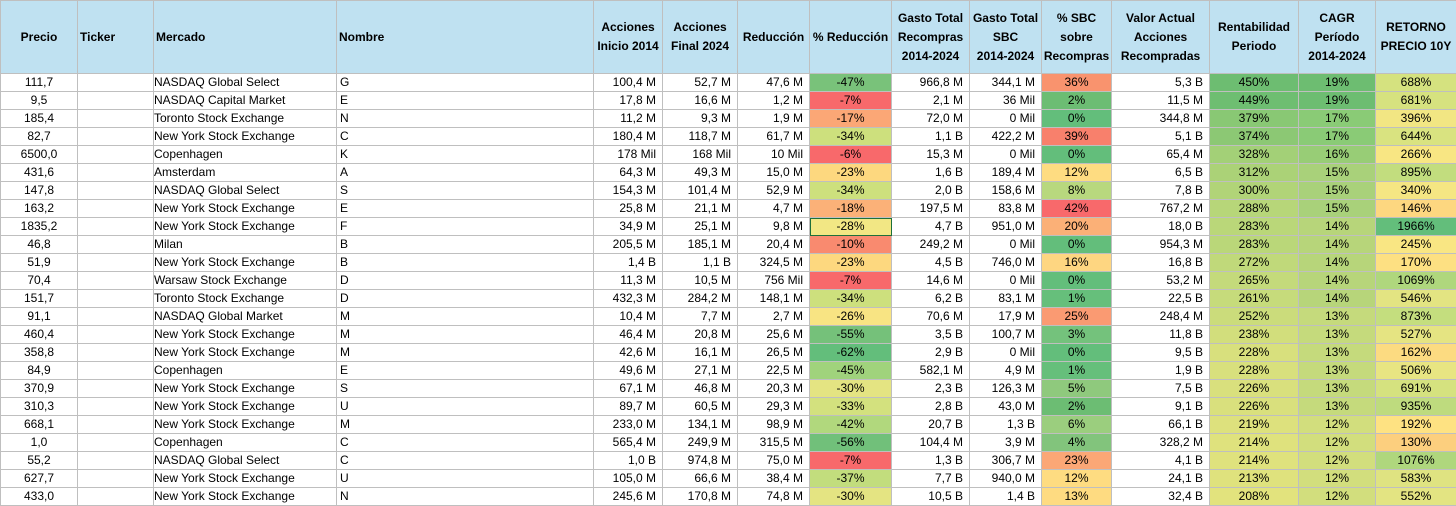 The image size is (1456, 506). What do you see at coordinates (245, 37) in the screenshot?
I see `column-header-mercado: Mercado` at bounding box center [245, 37].